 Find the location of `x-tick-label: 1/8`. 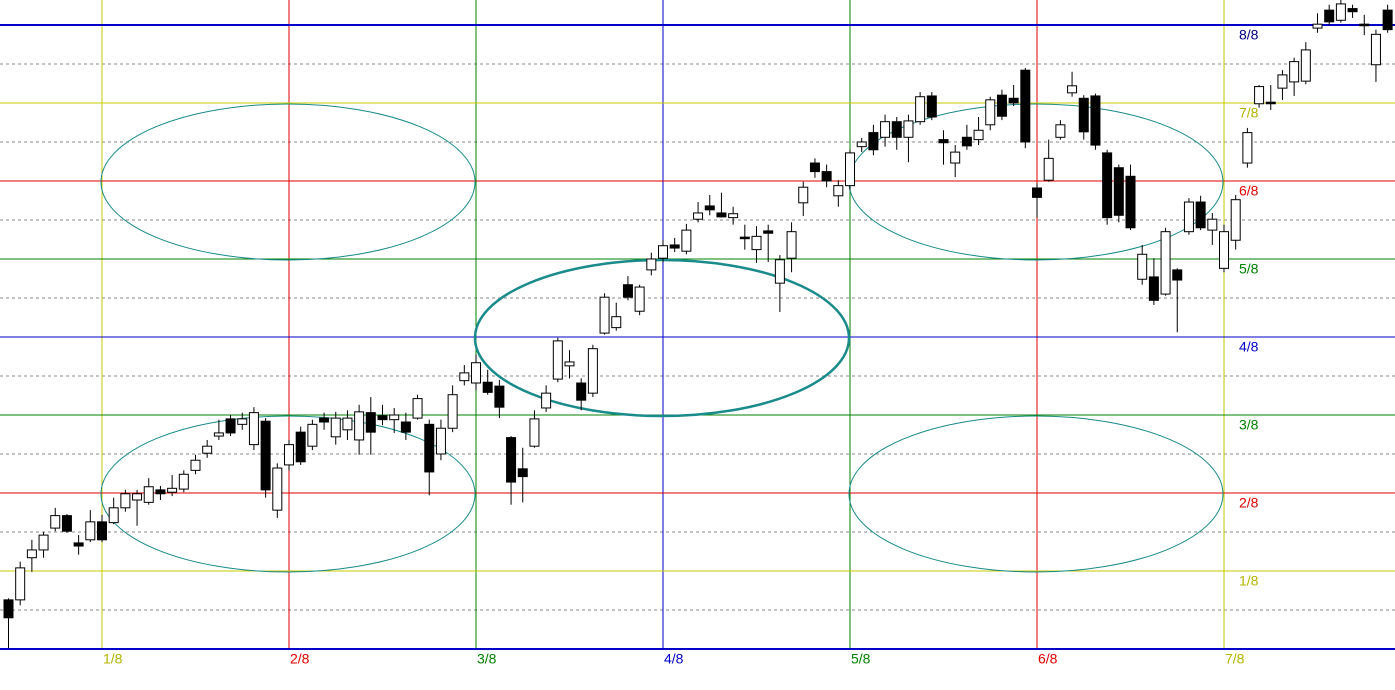

x-tick-label: 1/8 is located at coordinates (113, 659).